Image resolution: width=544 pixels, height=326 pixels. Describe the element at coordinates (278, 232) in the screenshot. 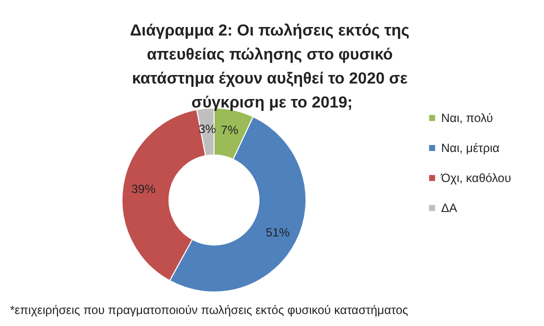

I see `data-label: 51%` at that location.